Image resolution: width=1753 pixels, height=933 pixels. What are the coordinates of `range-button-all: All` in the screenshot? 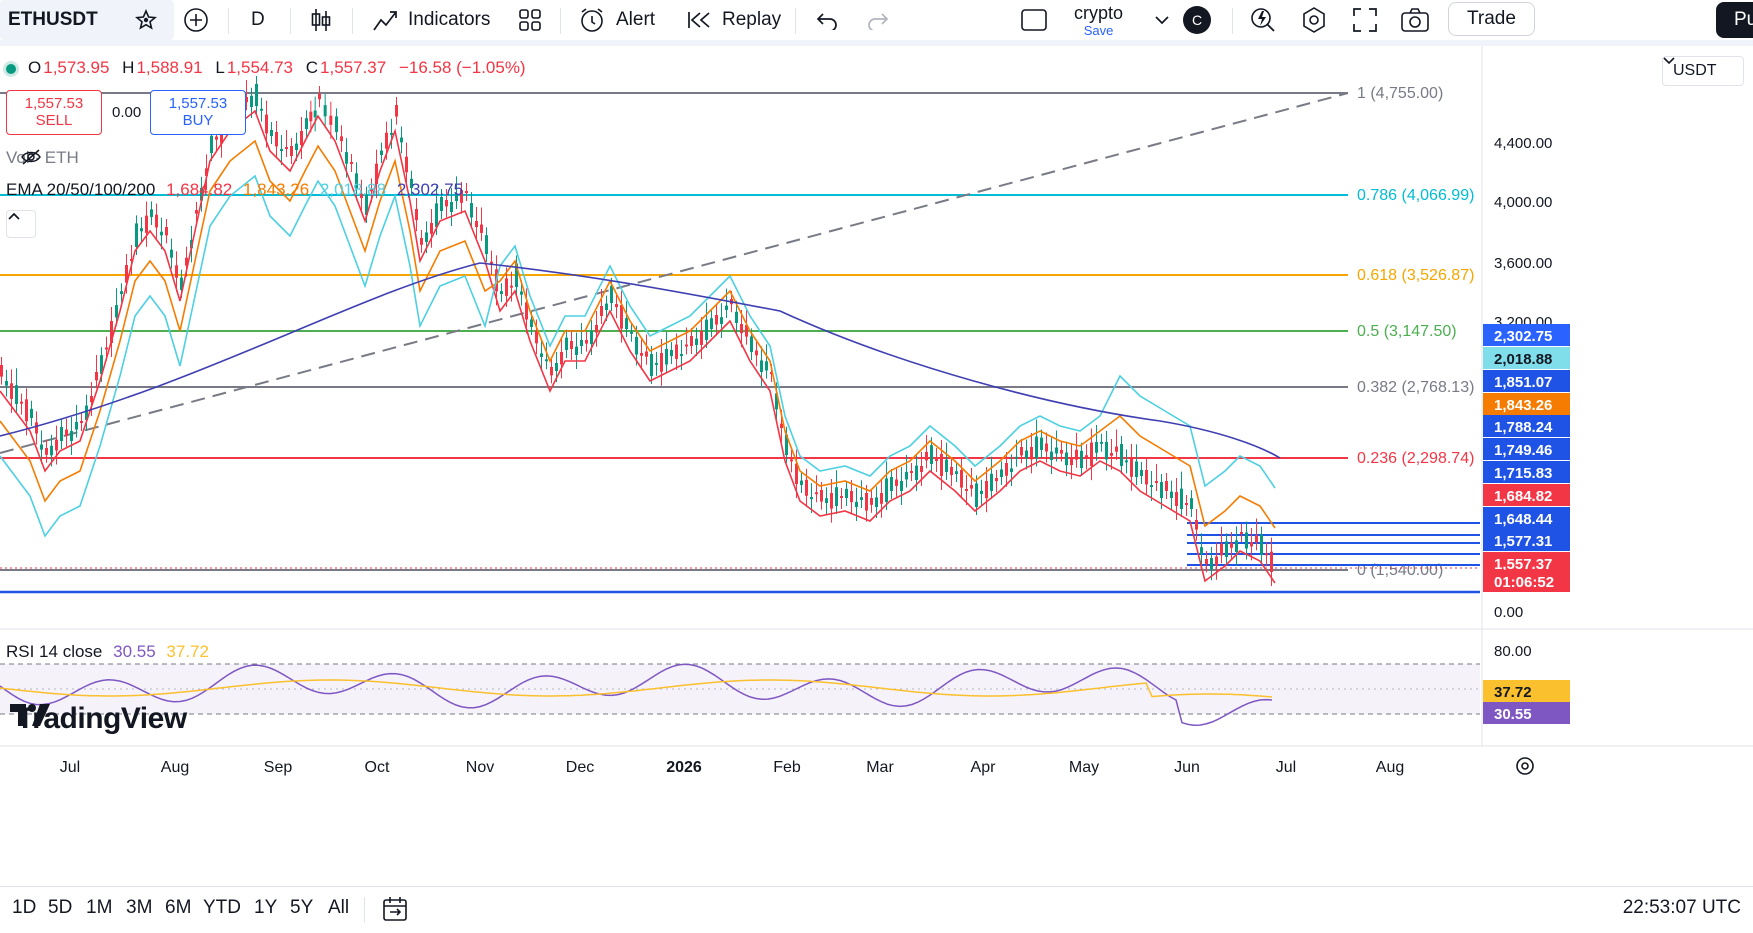 It's located at (339, 907).